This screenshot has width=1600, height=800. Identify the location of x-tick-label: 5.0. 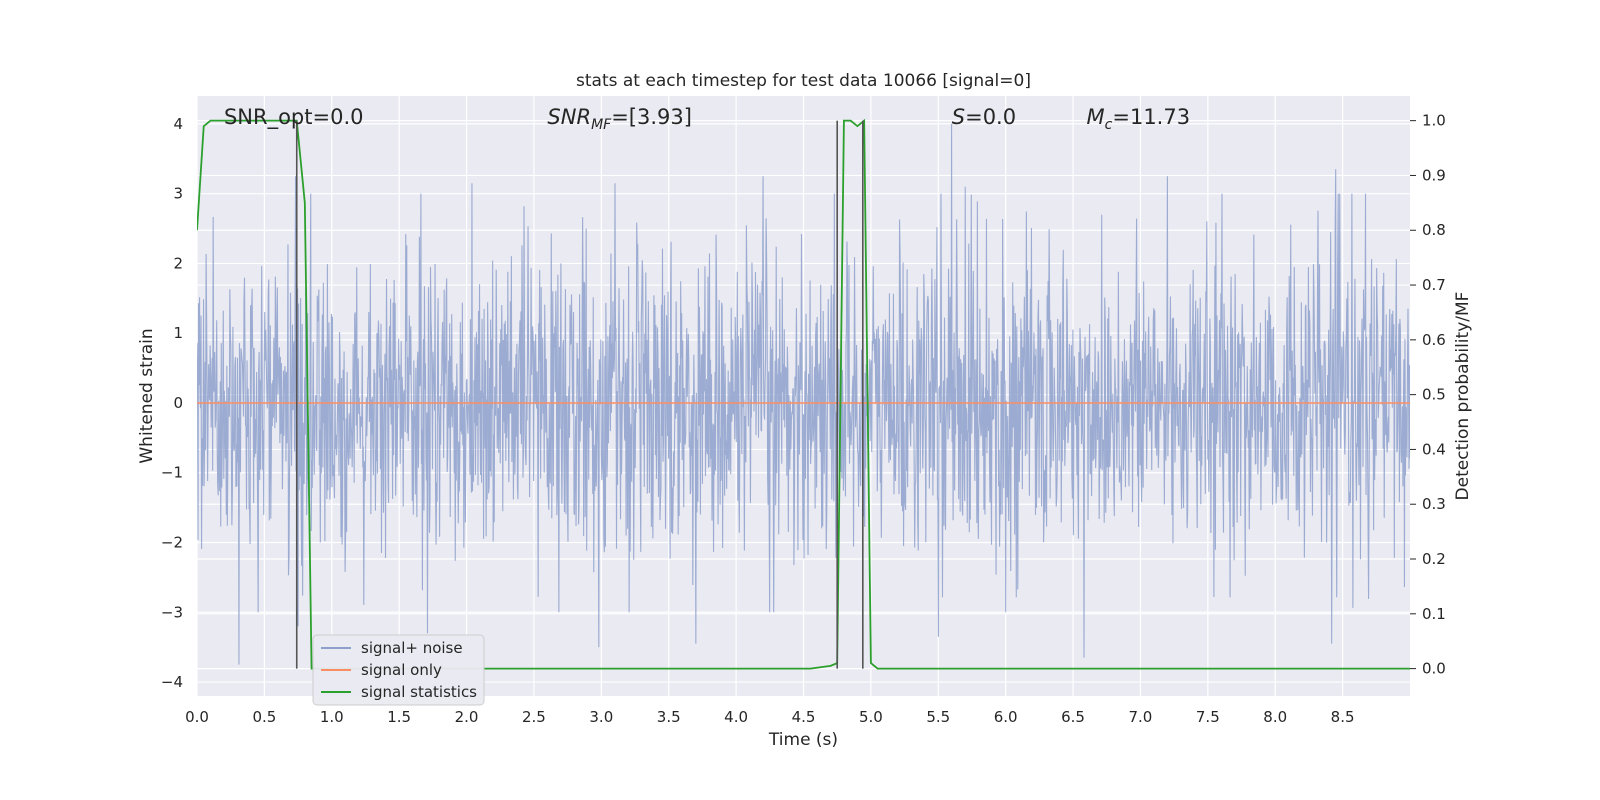
(871, 717).